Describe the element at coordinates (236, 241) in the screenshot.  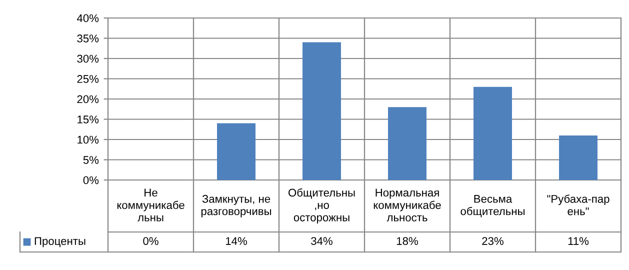
I see `data-label: 14%` at that location.